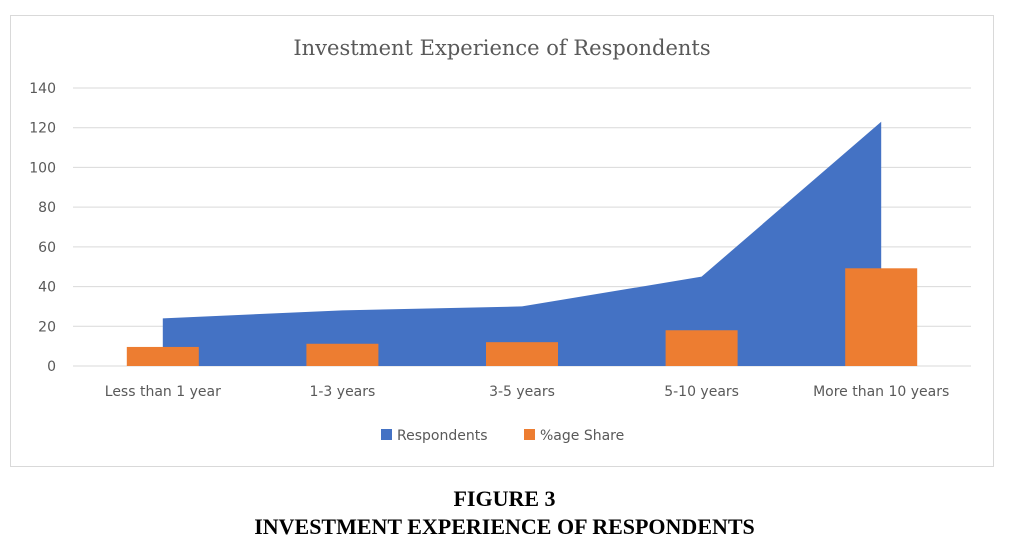  I want to click on y-tick-label: 80, so click(47, 208).